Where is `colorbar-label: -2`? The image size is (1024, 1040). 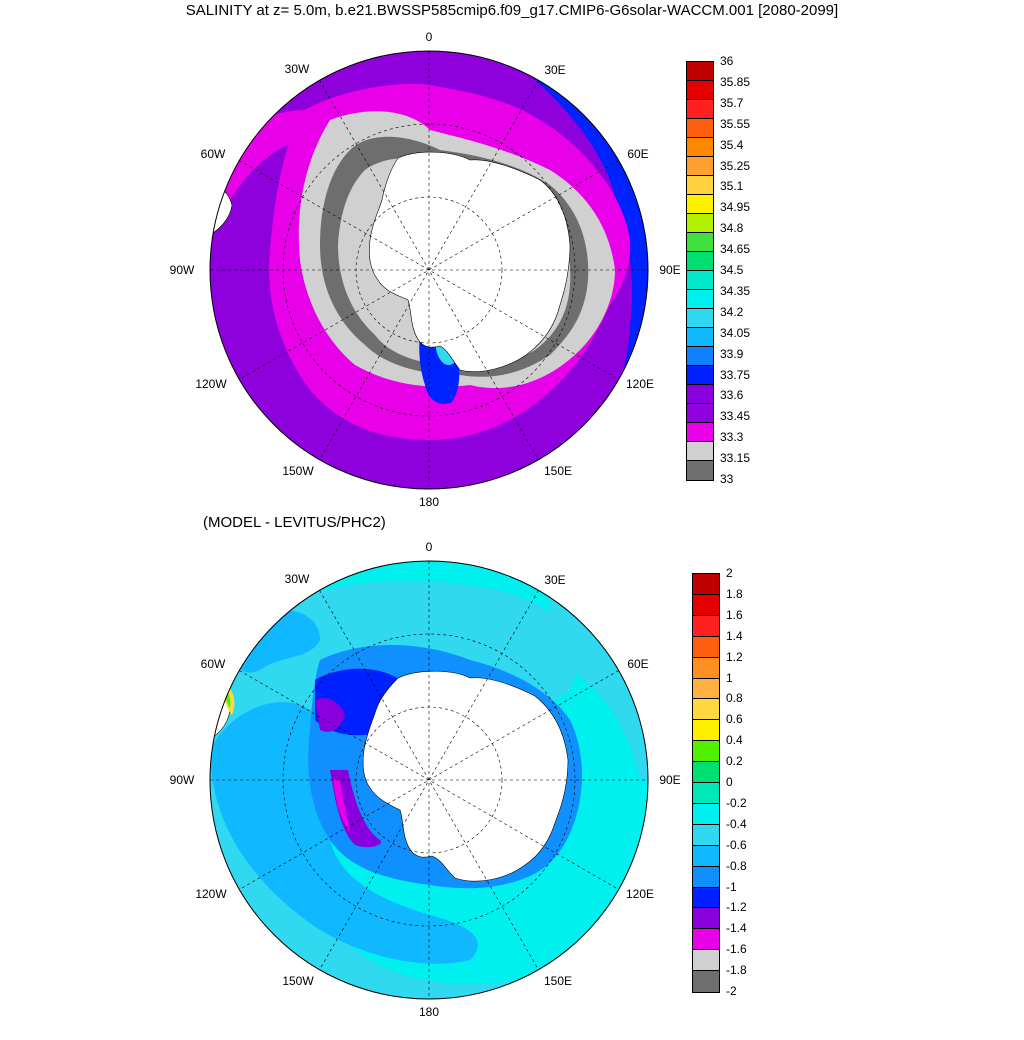 colorbar-label: -2 is located at coordinates (731, 991).